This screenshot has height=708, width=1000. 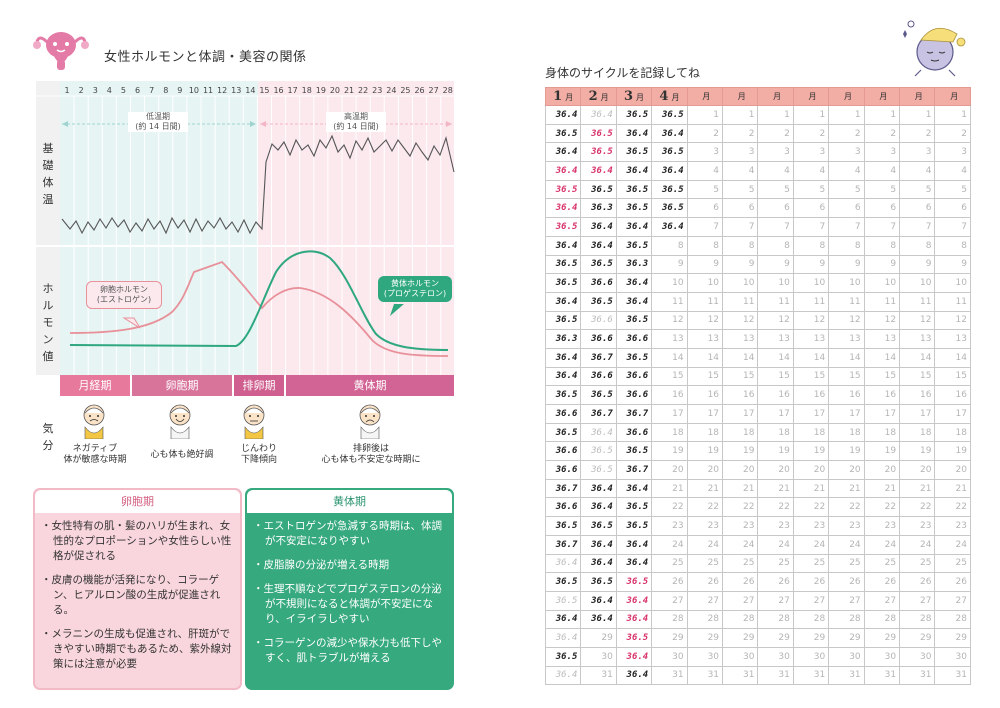 What do you see at coordinates (846, 470) in the screenshot?
I see `day-cell: 20` at bounding box center [846, 470].